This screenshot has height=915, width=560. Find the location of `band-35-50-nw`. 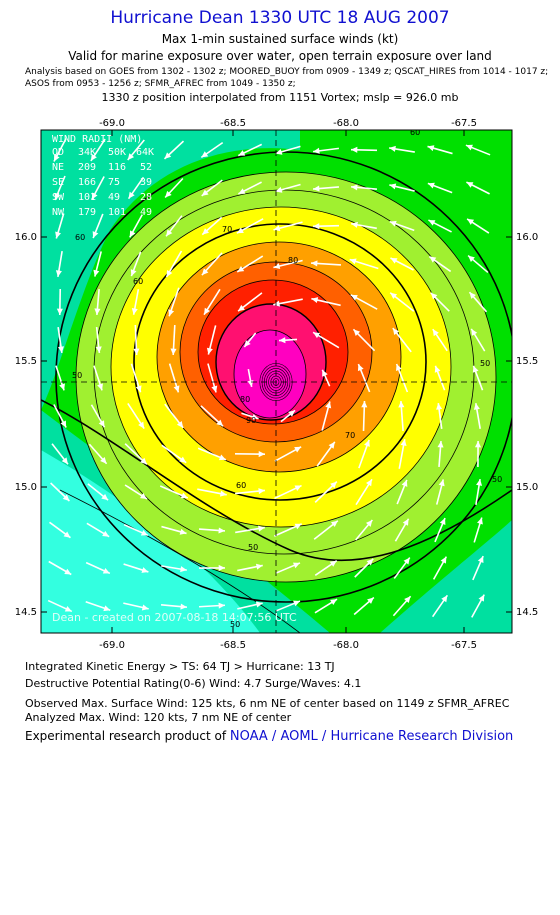

band-35-50-nw is located at coordinates (170, 270).